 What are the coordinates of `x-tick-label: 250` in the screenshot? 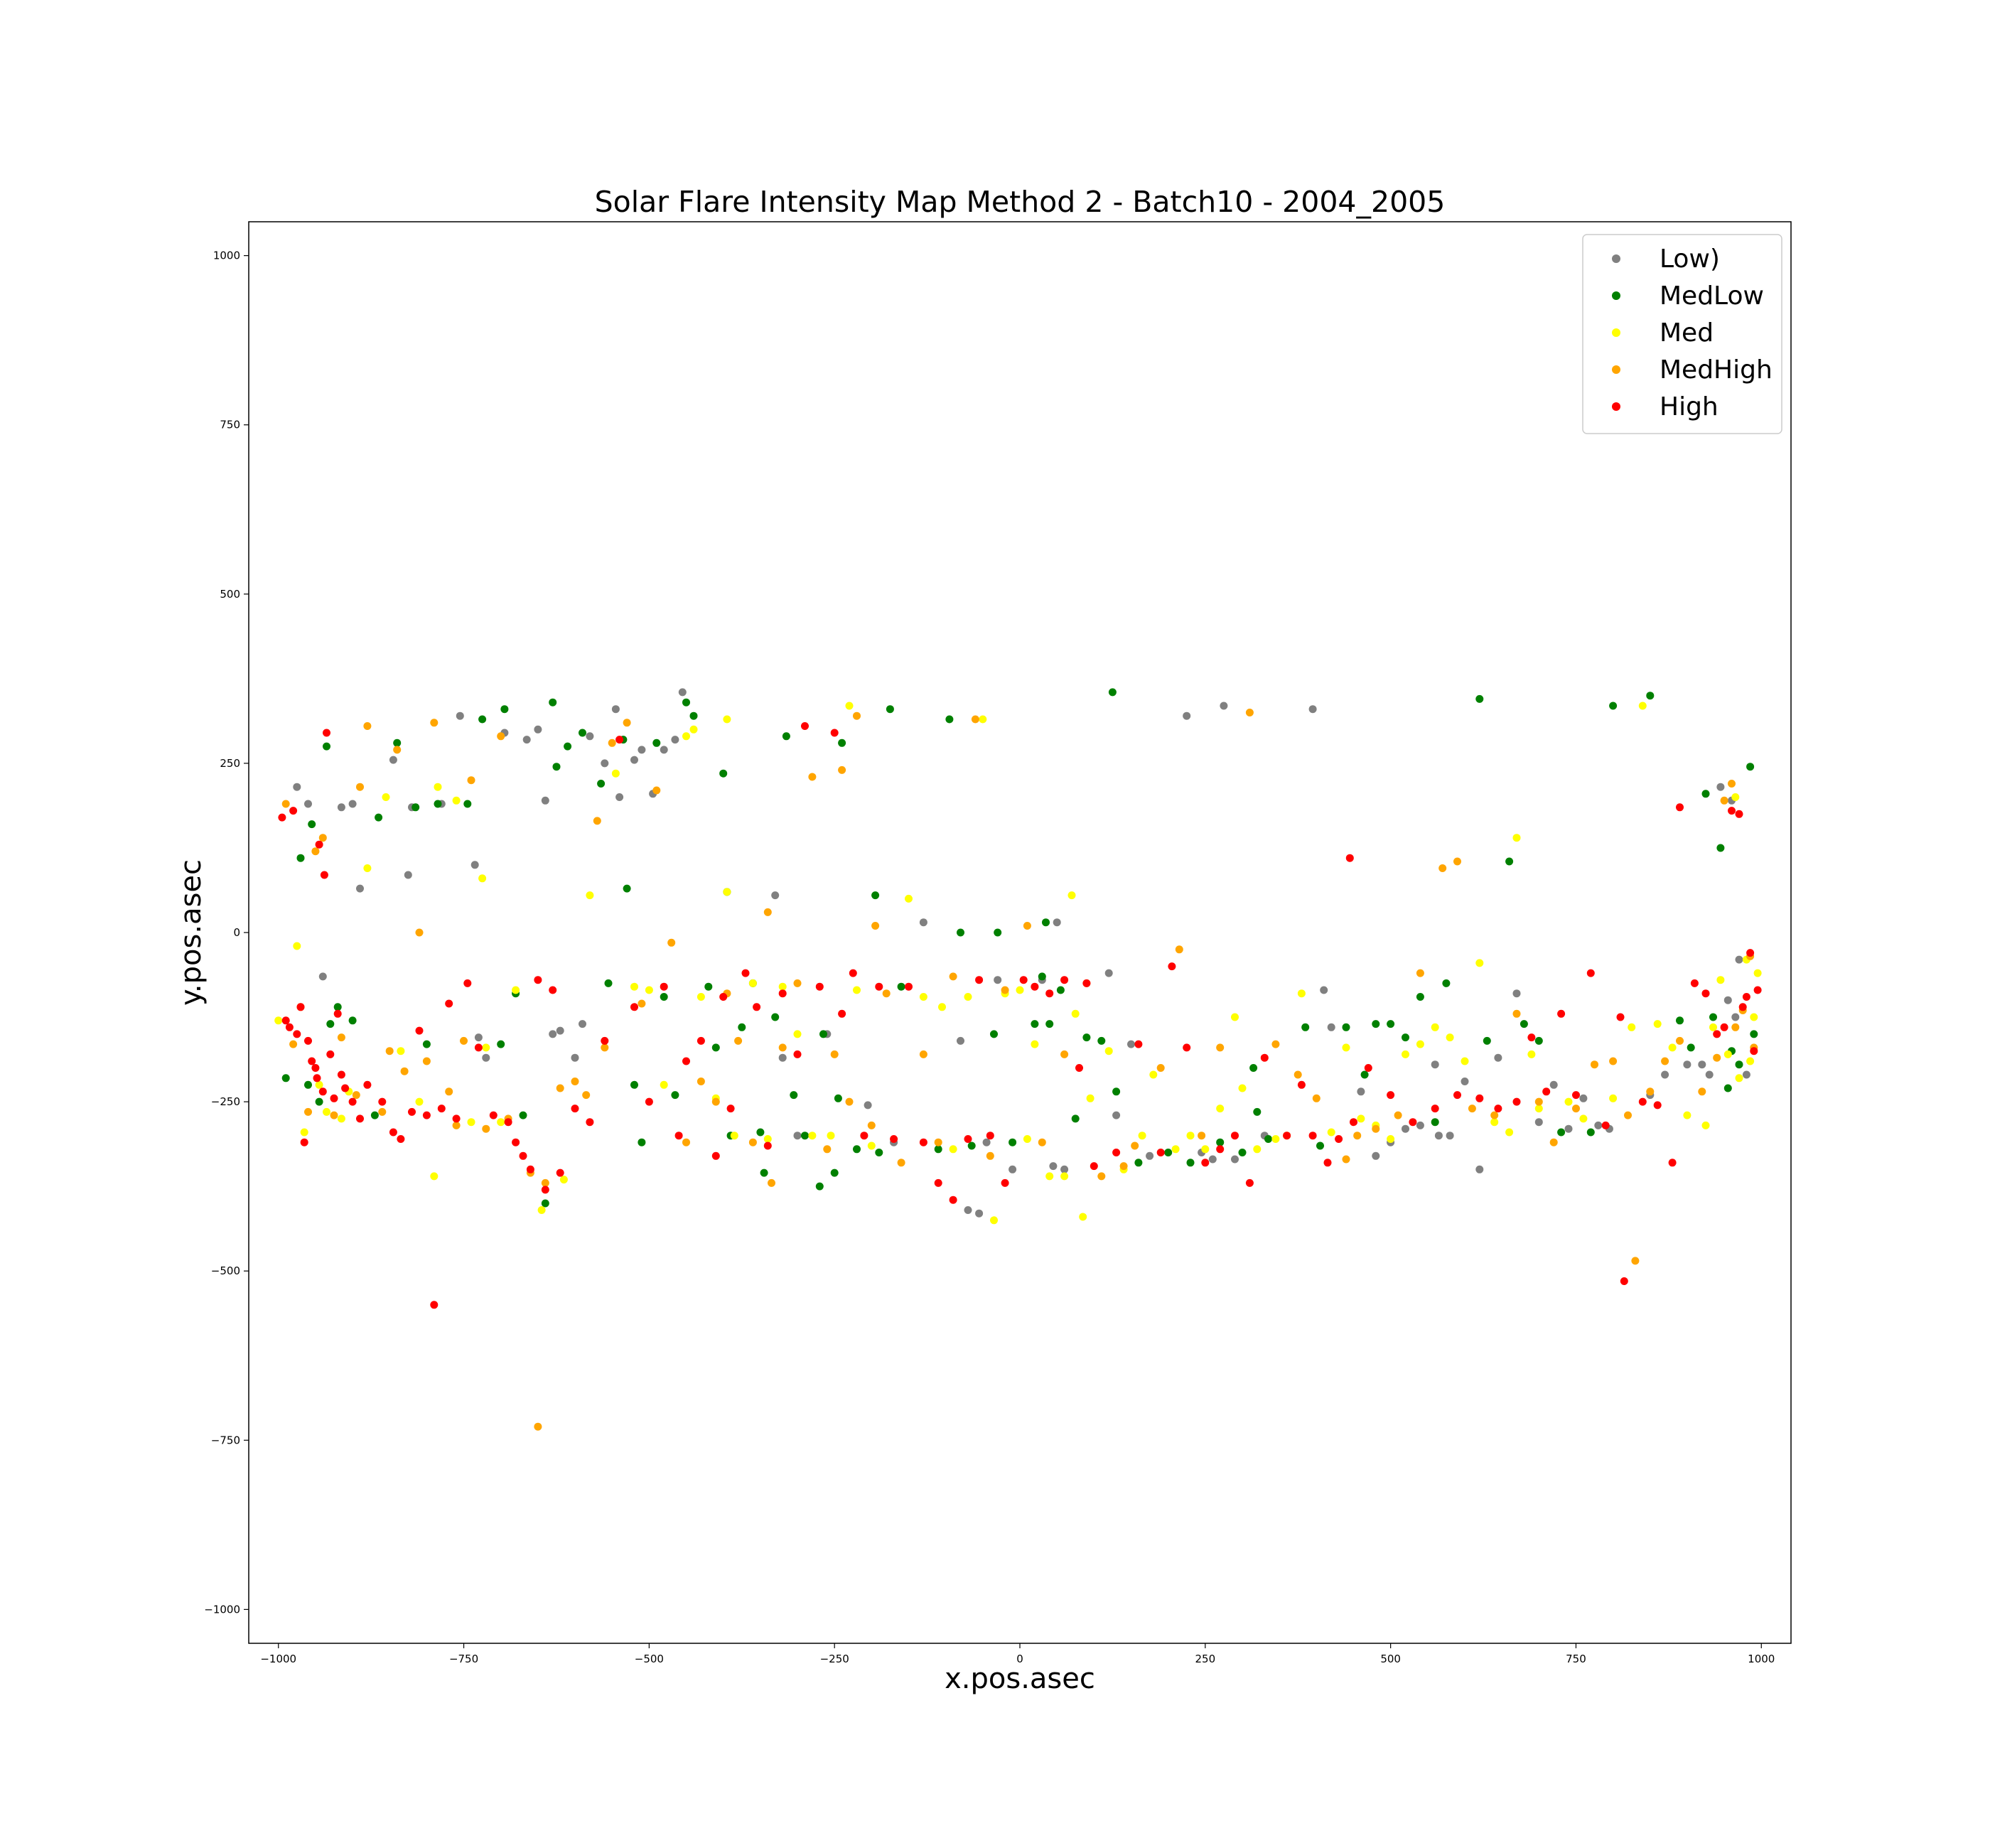 It's located at (1205, 1659).